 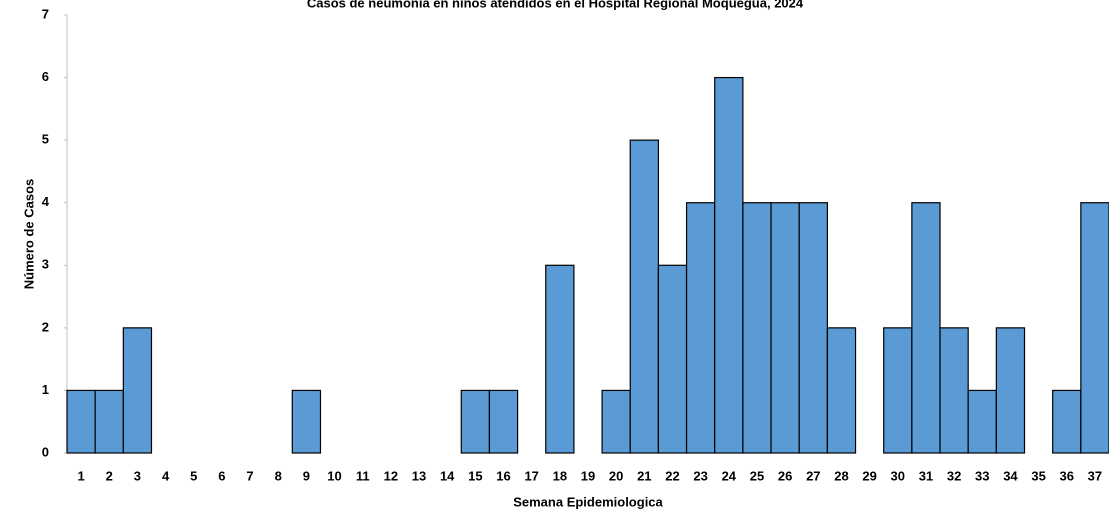 What do you see at coordinates (954, 475) in the screenshot?
I see `x-tick-label: 32` at bounding box center [954, 475].